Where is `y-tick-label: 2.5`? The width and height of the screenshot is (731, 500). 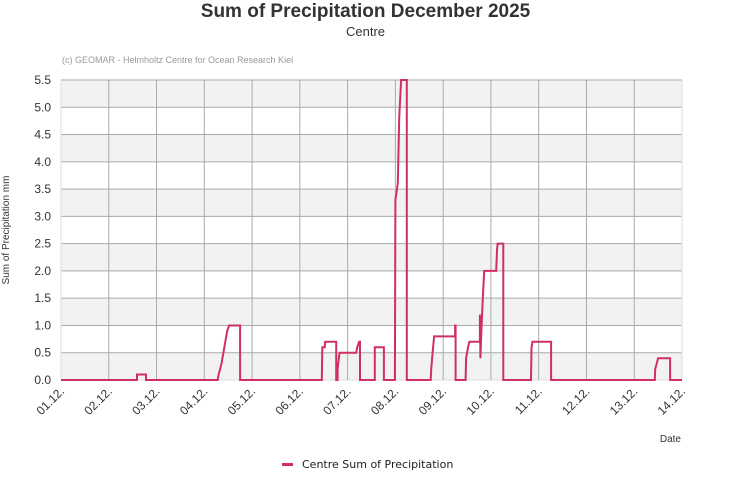
y-tick-label: 2.5 is located at coordinates (42, 244).